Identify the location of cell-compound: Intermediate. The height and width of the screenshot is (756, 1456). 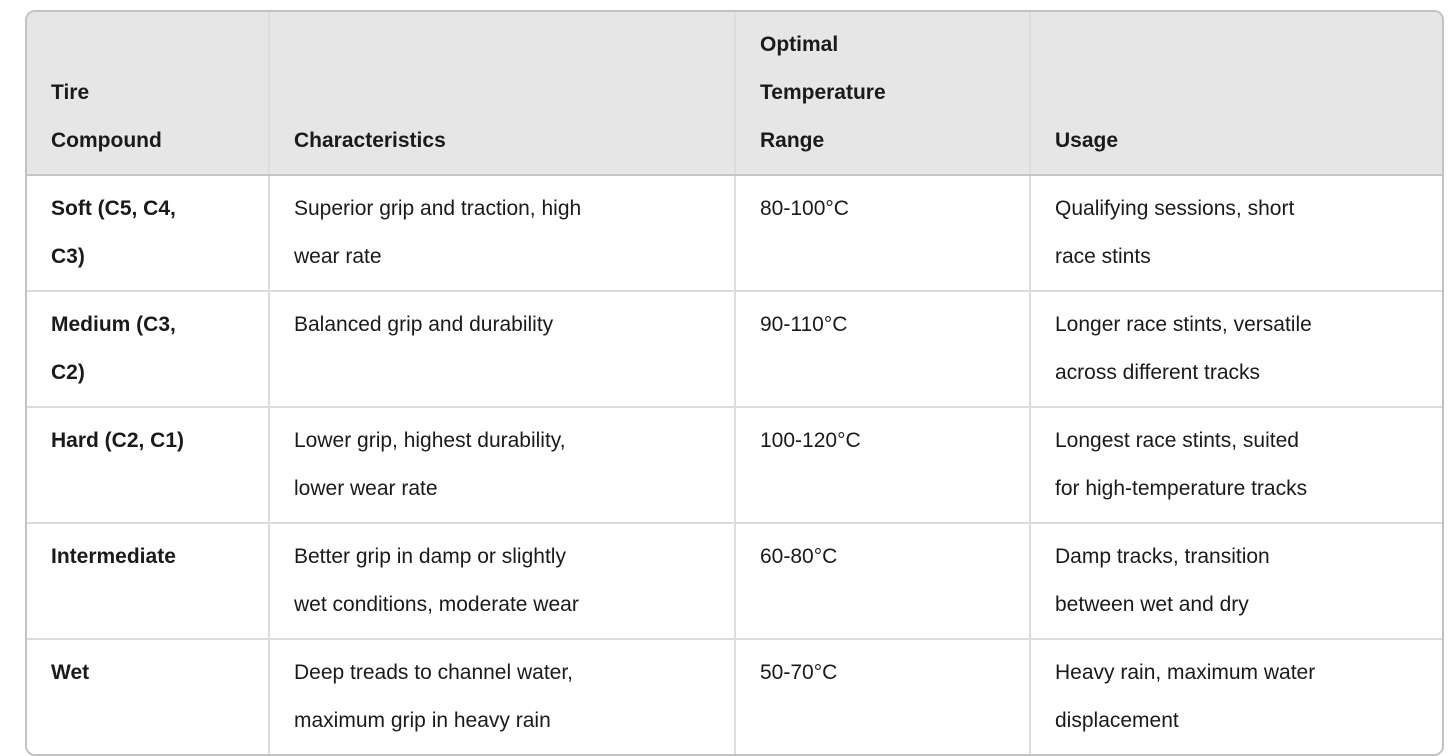
(148, 580).